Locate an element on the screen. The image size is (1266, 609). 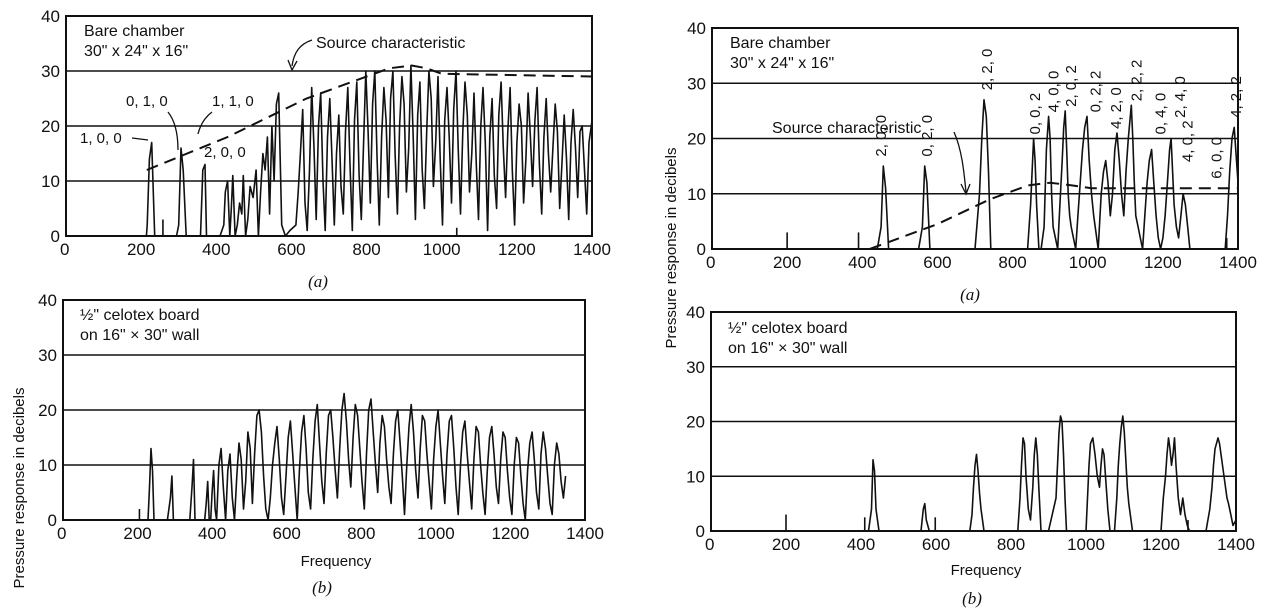
mode-label: 0, 2, 2 is located at coordinates (1096, 92).